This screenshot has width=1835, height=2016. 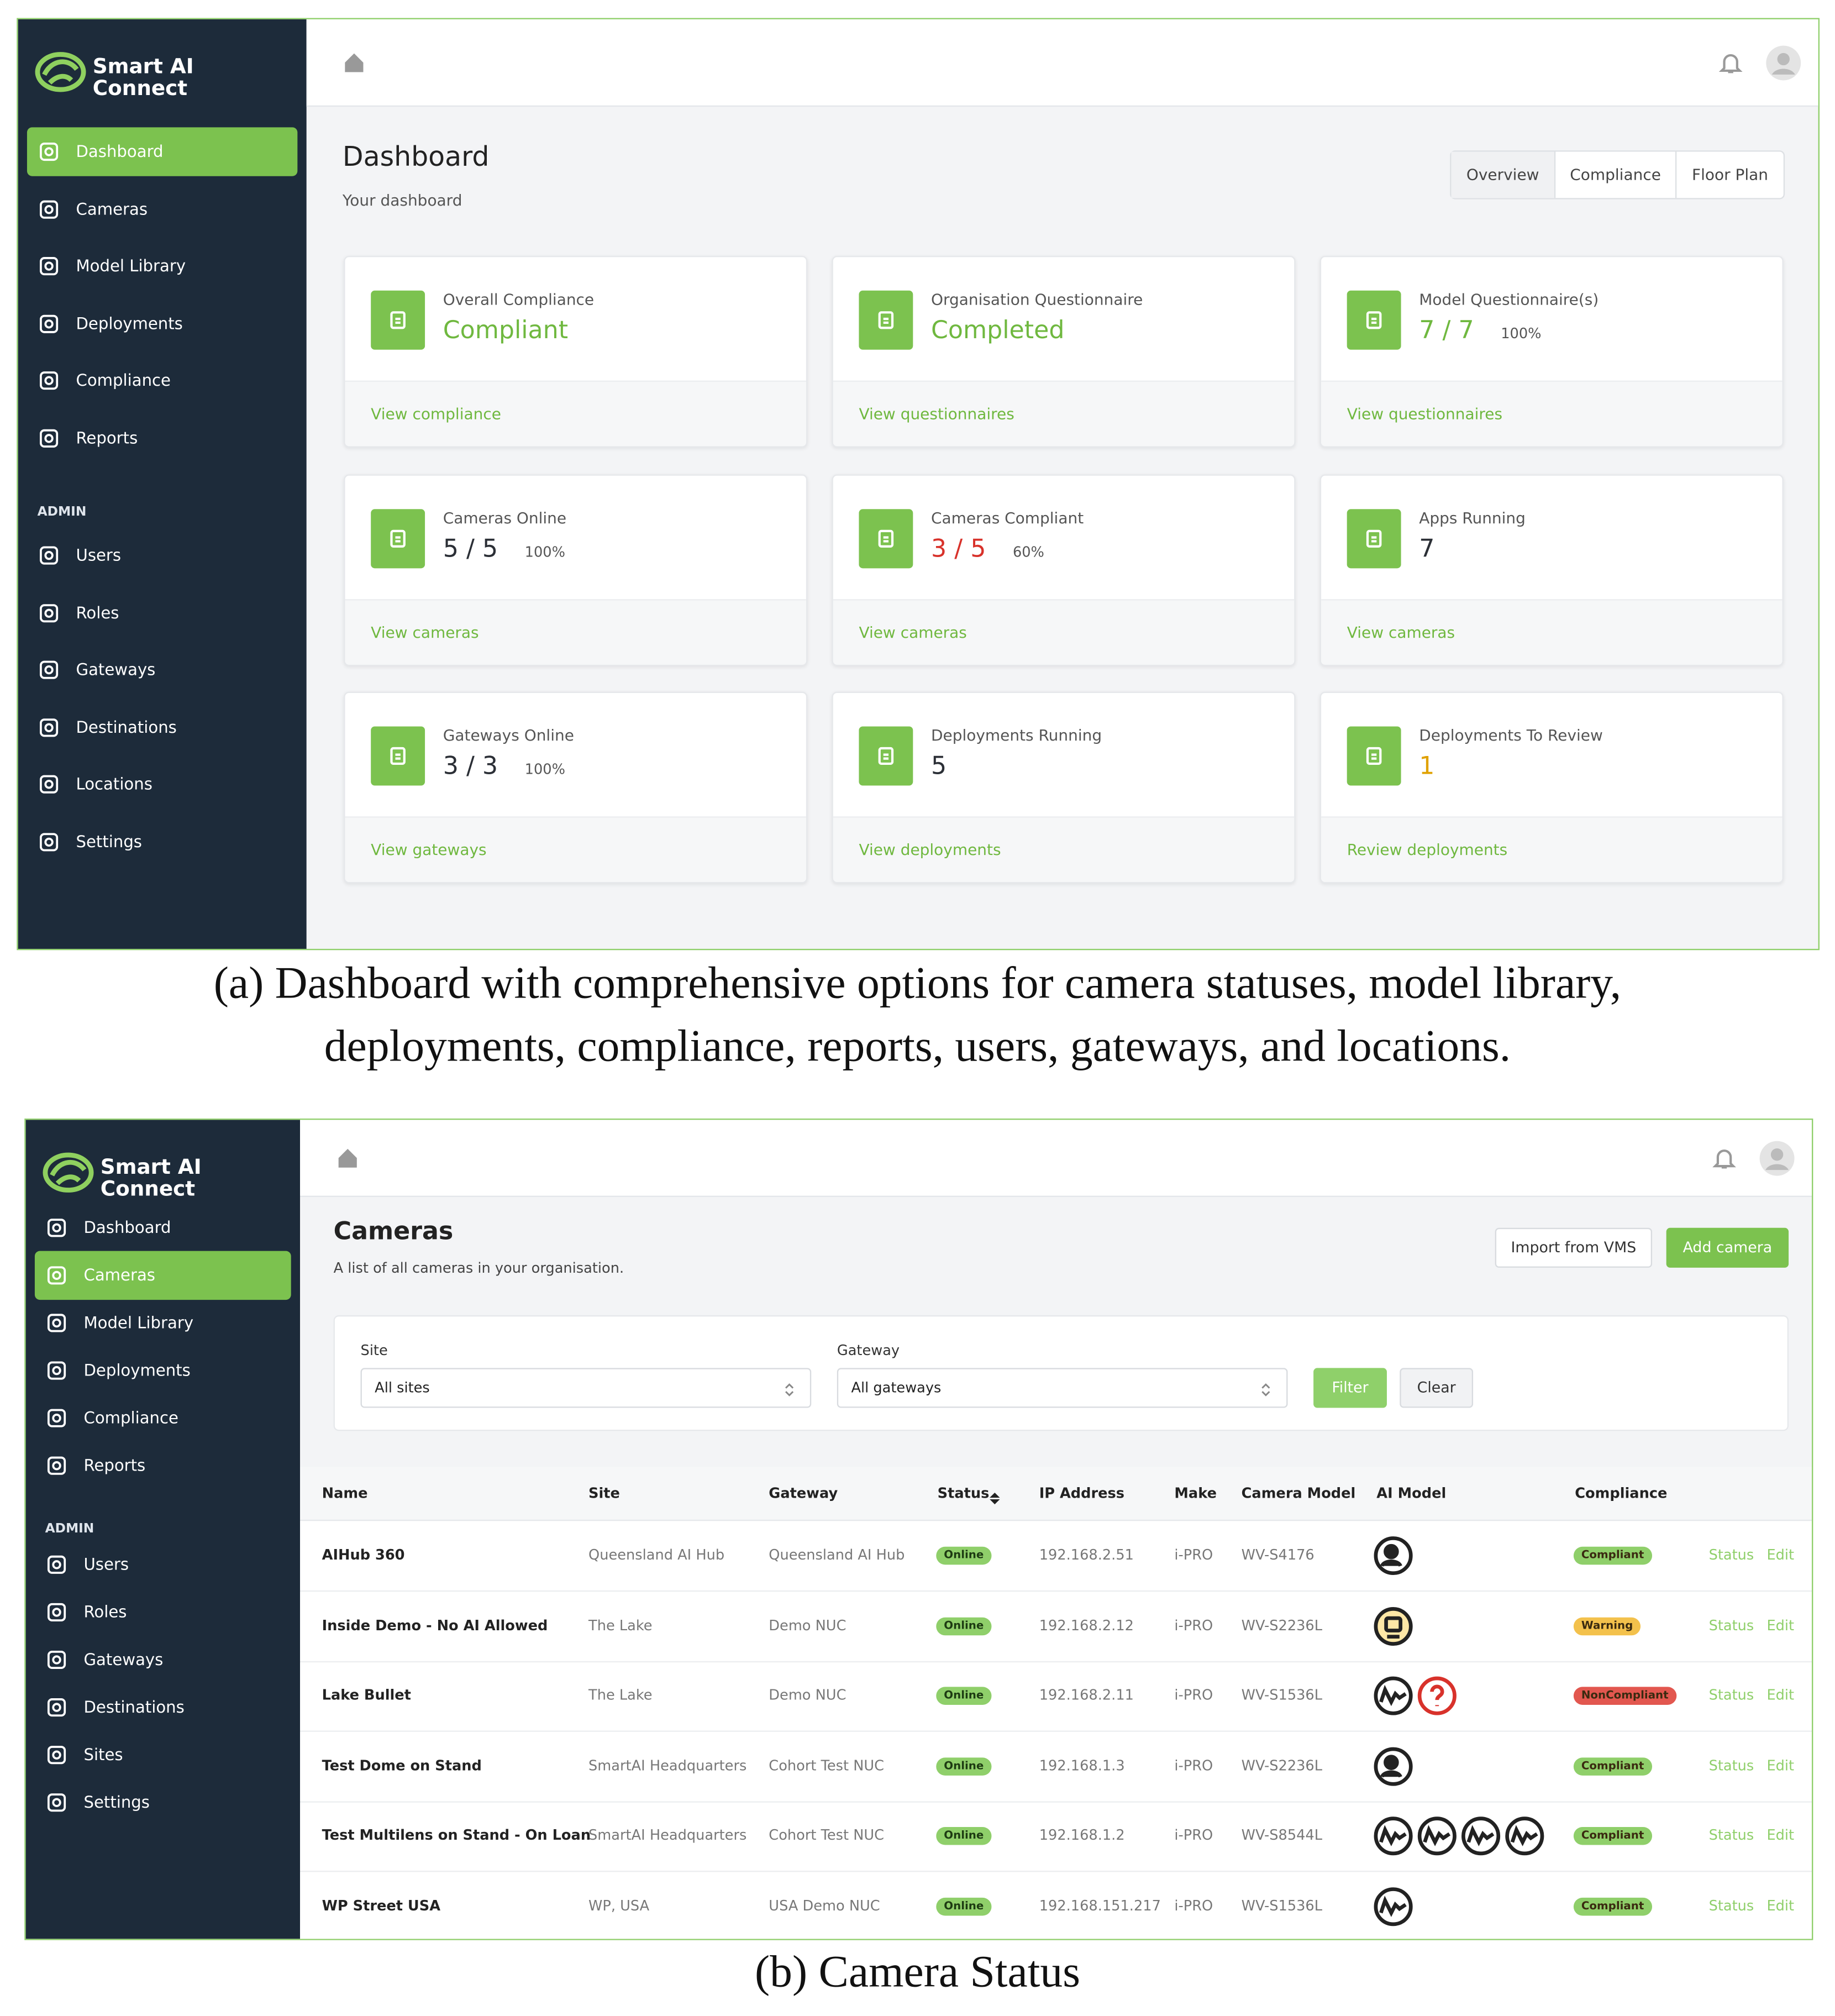 What do you see at coordinates (958, 548) in the screenshot?
I see `stat-value: 3 / 5` at bounding box center [958, 548].